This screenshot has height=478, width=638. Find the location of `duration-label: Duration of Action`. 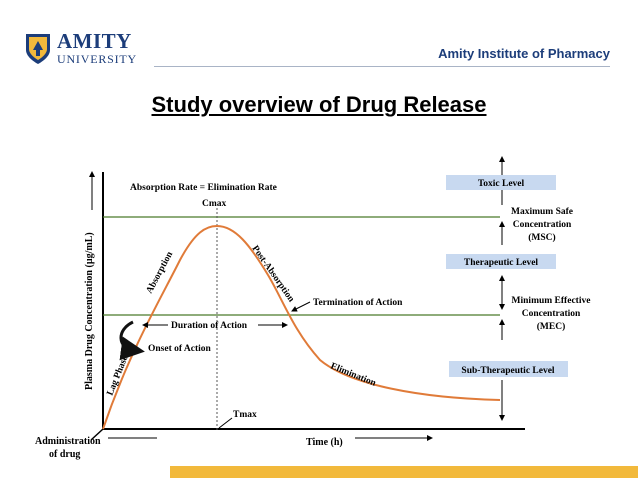

duration-label: Duration of Action is located at coordinates (209, 326).